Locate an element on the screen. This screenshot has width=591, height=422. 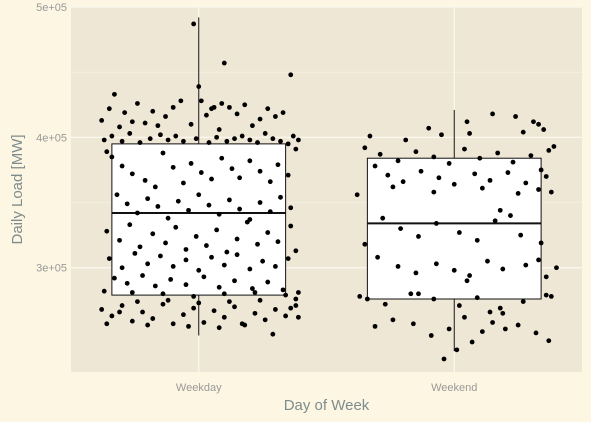
x-axis-title: Day of Week is located at coordinates (327, 405).